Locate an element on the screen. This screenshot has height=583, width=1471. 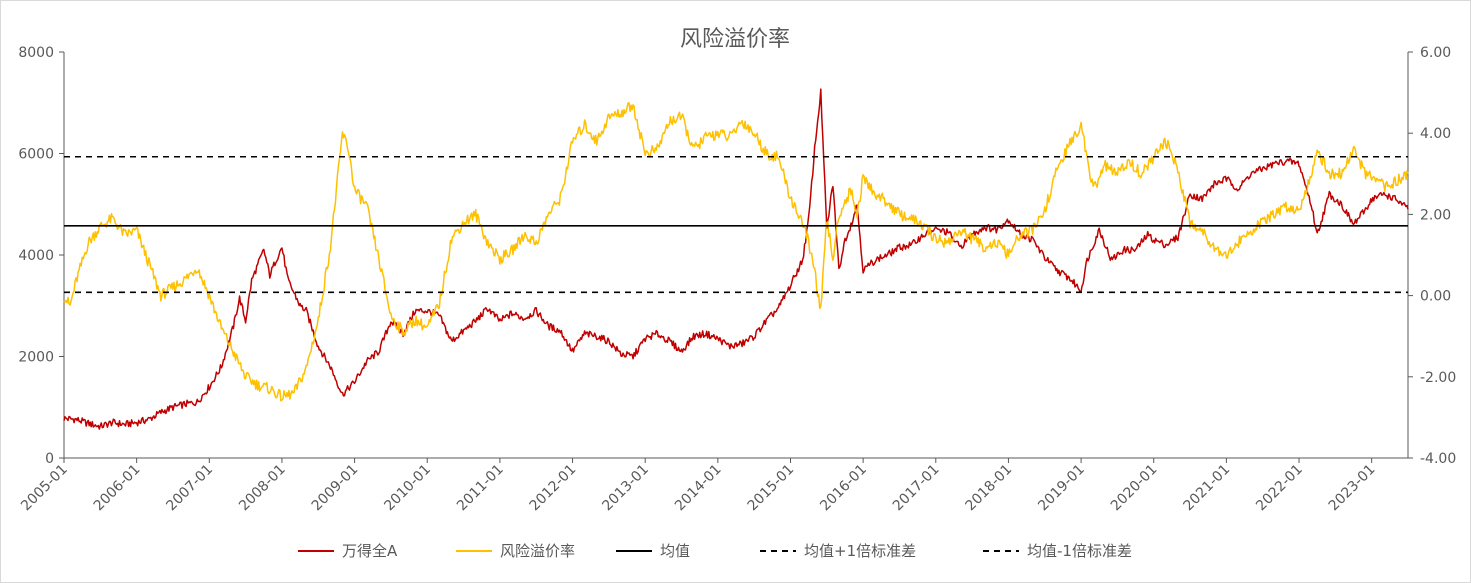
y-left-tick-label: 2000 is located at coordinates (36, 358).